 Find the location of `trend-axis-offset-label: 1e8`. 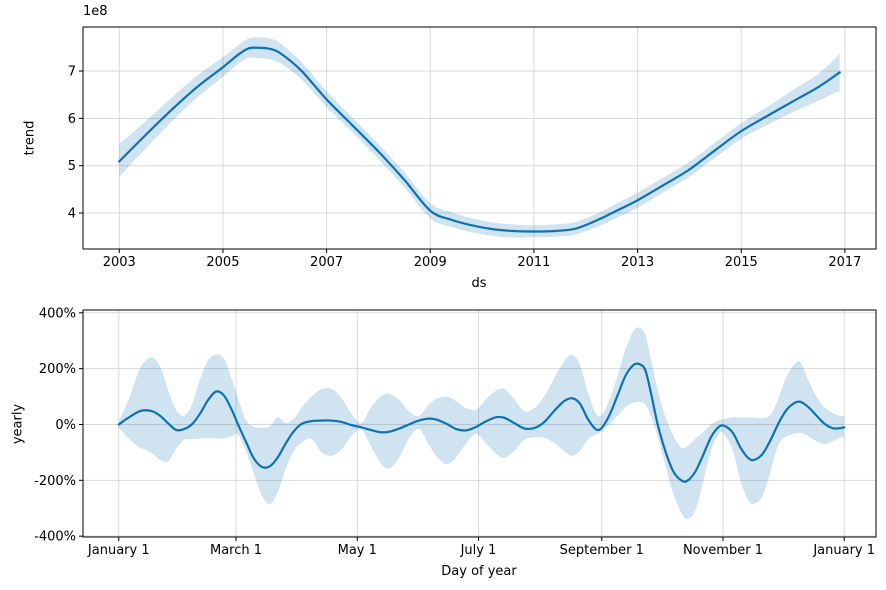

trend-axis-offset-label: 1e8 is located at coordinates (95, 11).